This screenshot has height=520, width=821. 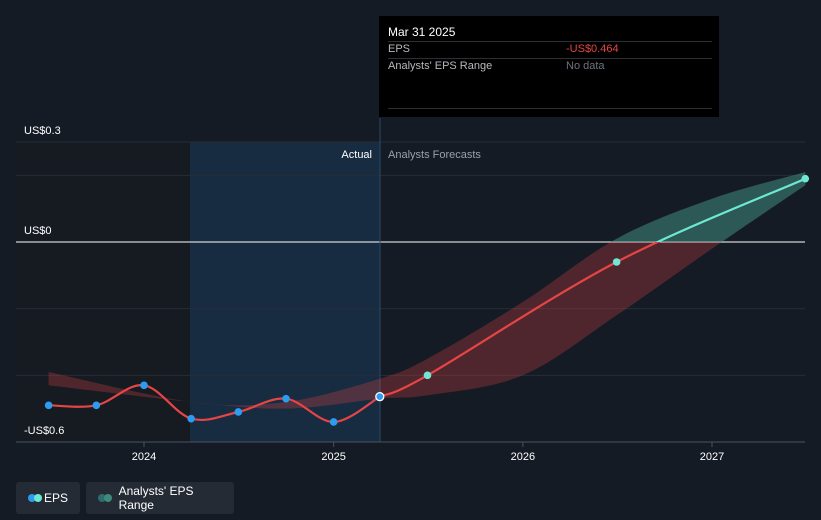 I want to click on legend-eps-label: EPS, so click(x=55, y=498).